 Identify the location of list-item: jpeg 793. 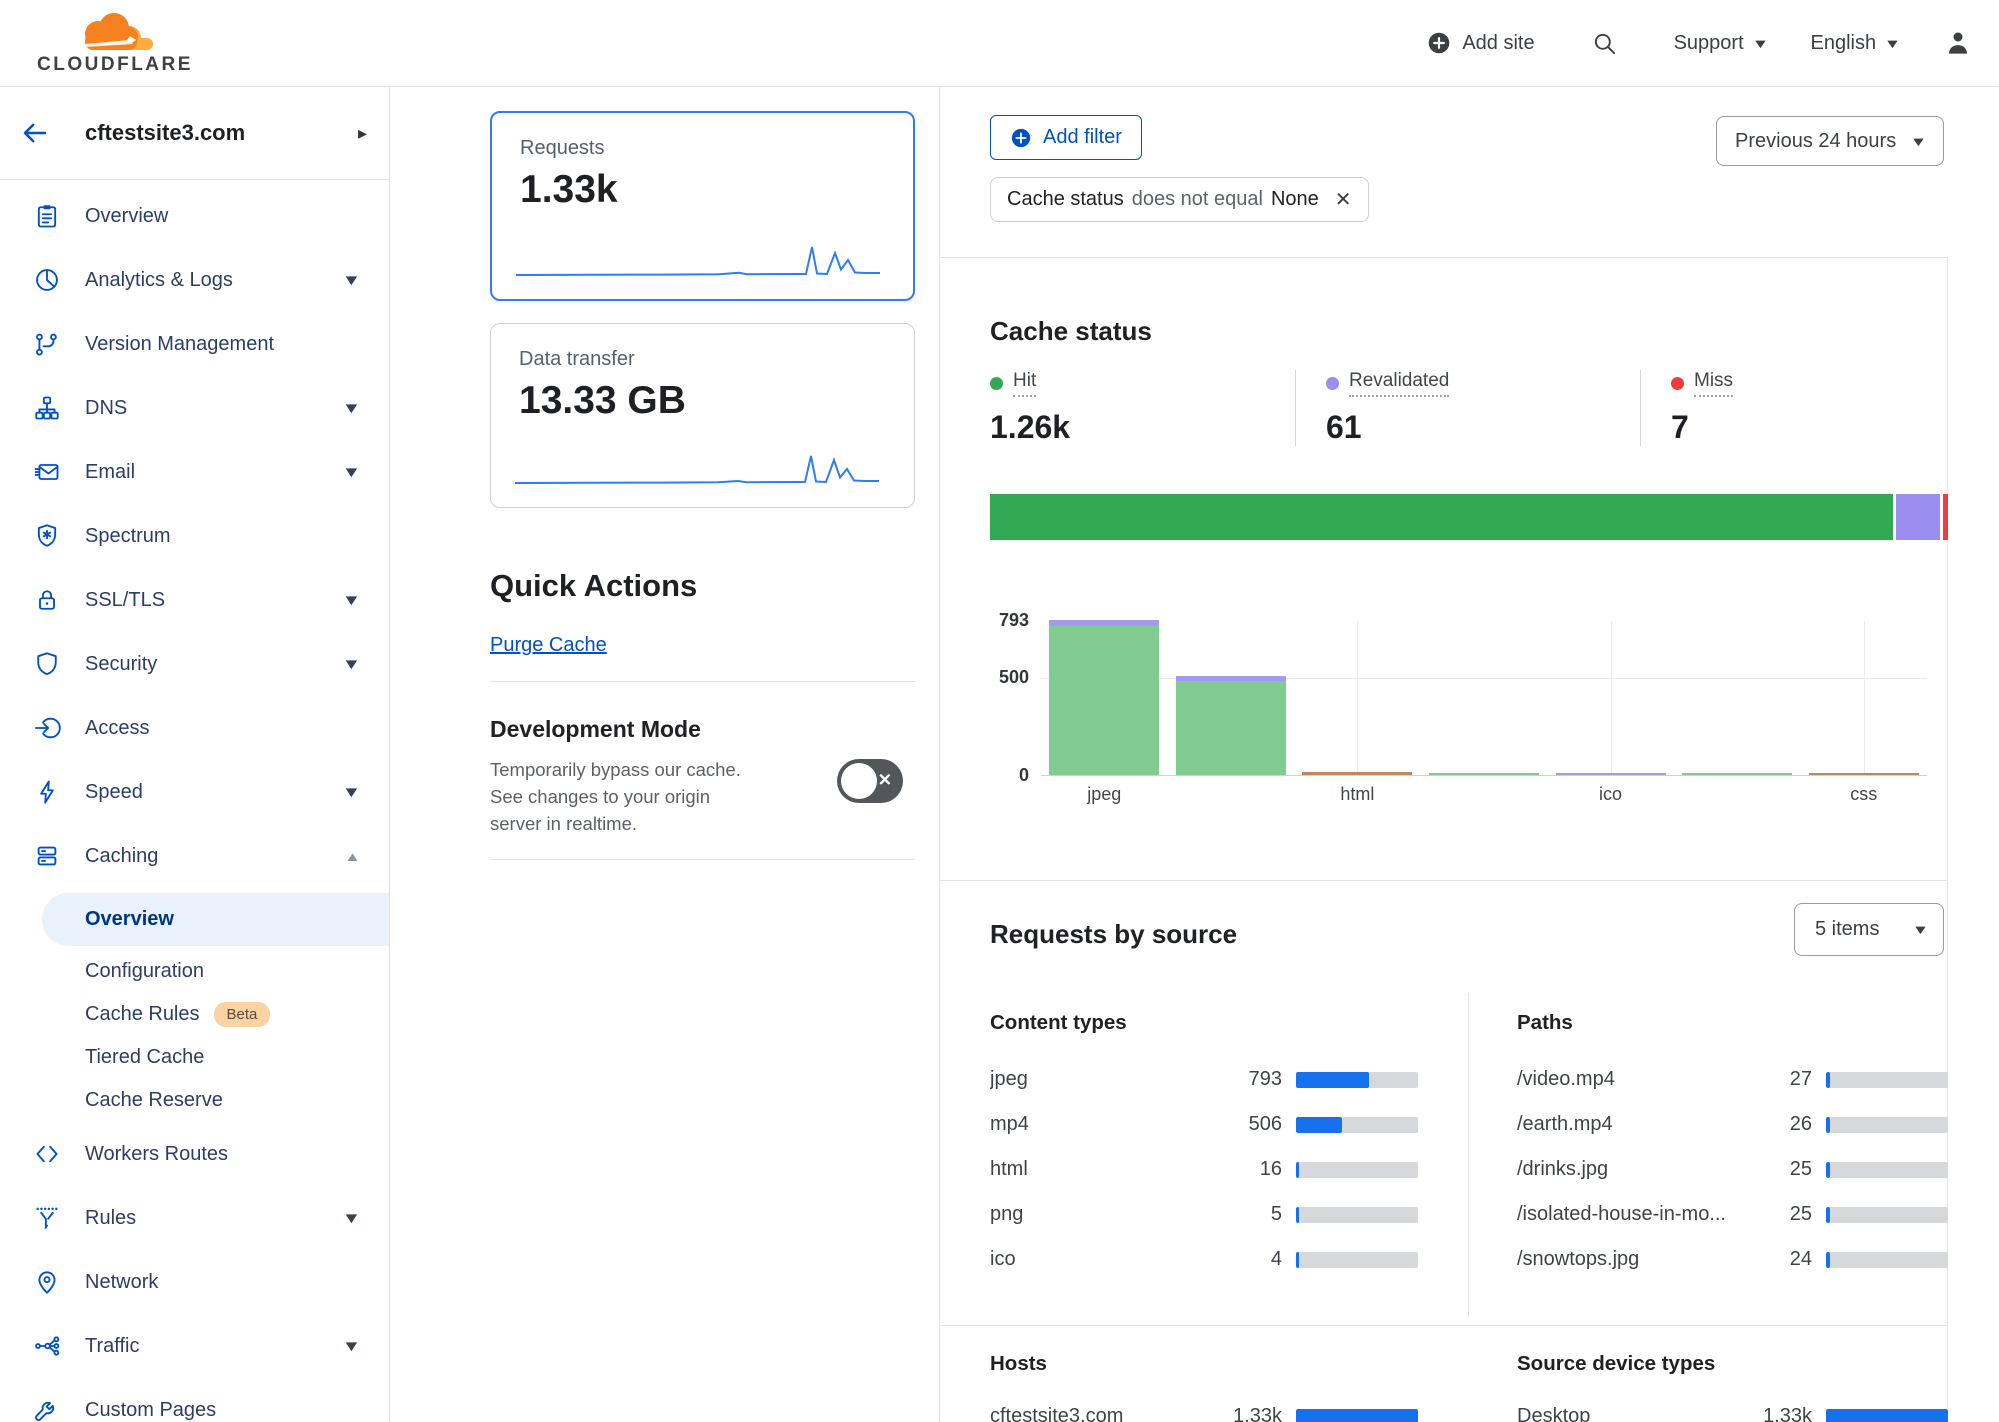
(1204, 1079).